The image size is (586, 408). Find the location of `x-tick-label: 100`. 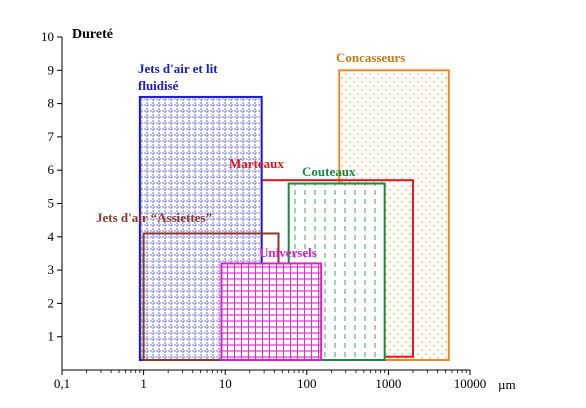

x-tick-label: 100 is located at coordinates (307, 383).